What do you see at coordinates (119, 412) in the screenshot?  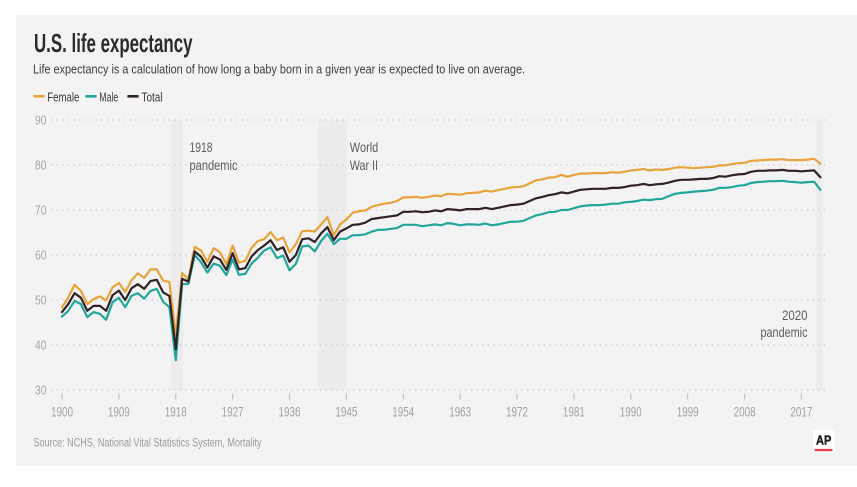 I see `svg-text: 1909` at bounding box center [119, 412].